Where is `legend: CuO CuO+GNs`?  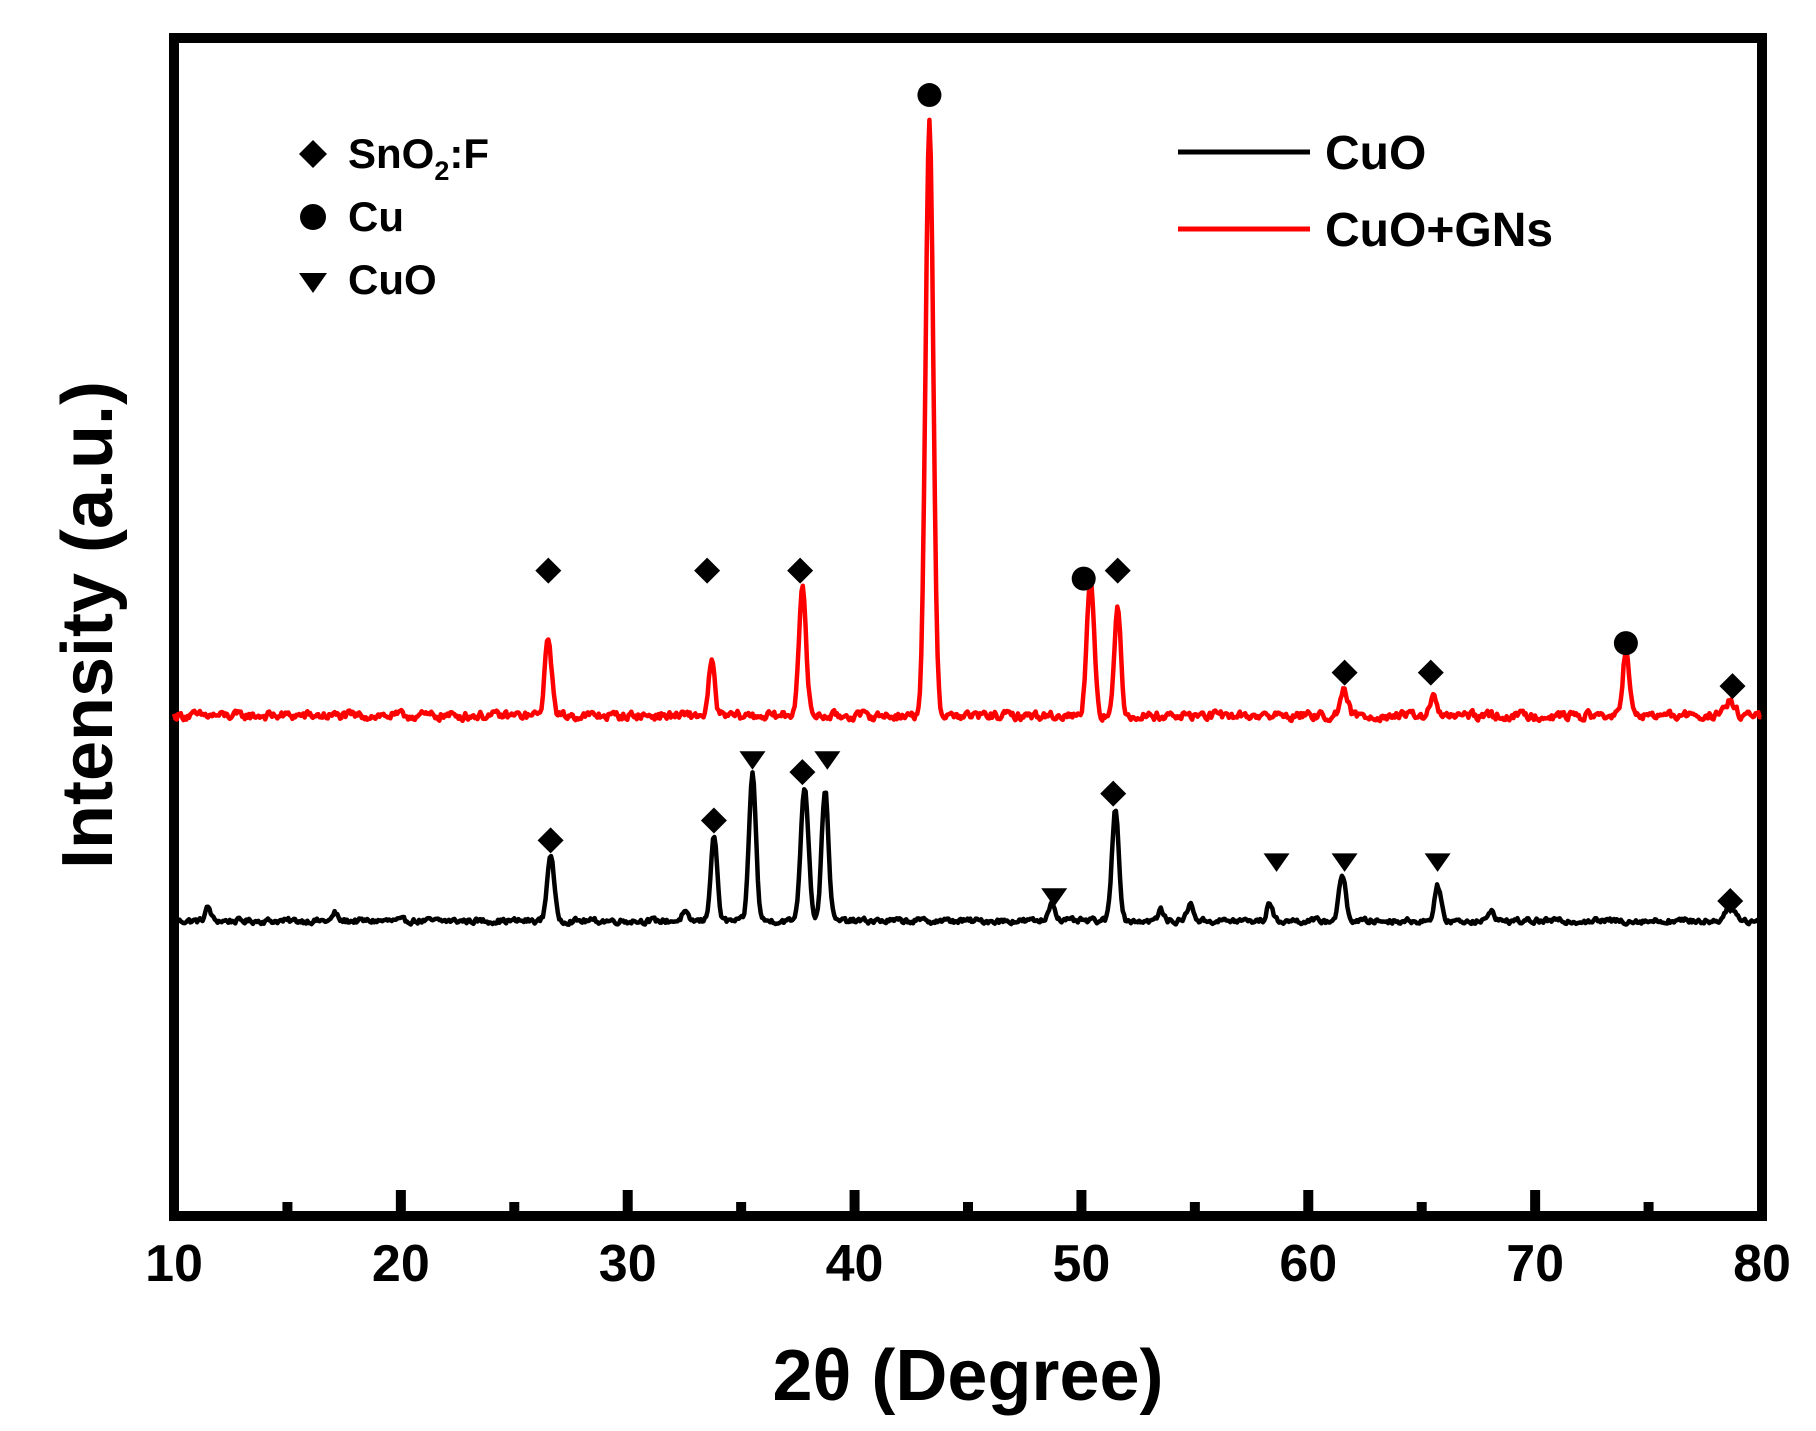 legend: CuO CuO+GNs is located at coordinates (1365, 192).